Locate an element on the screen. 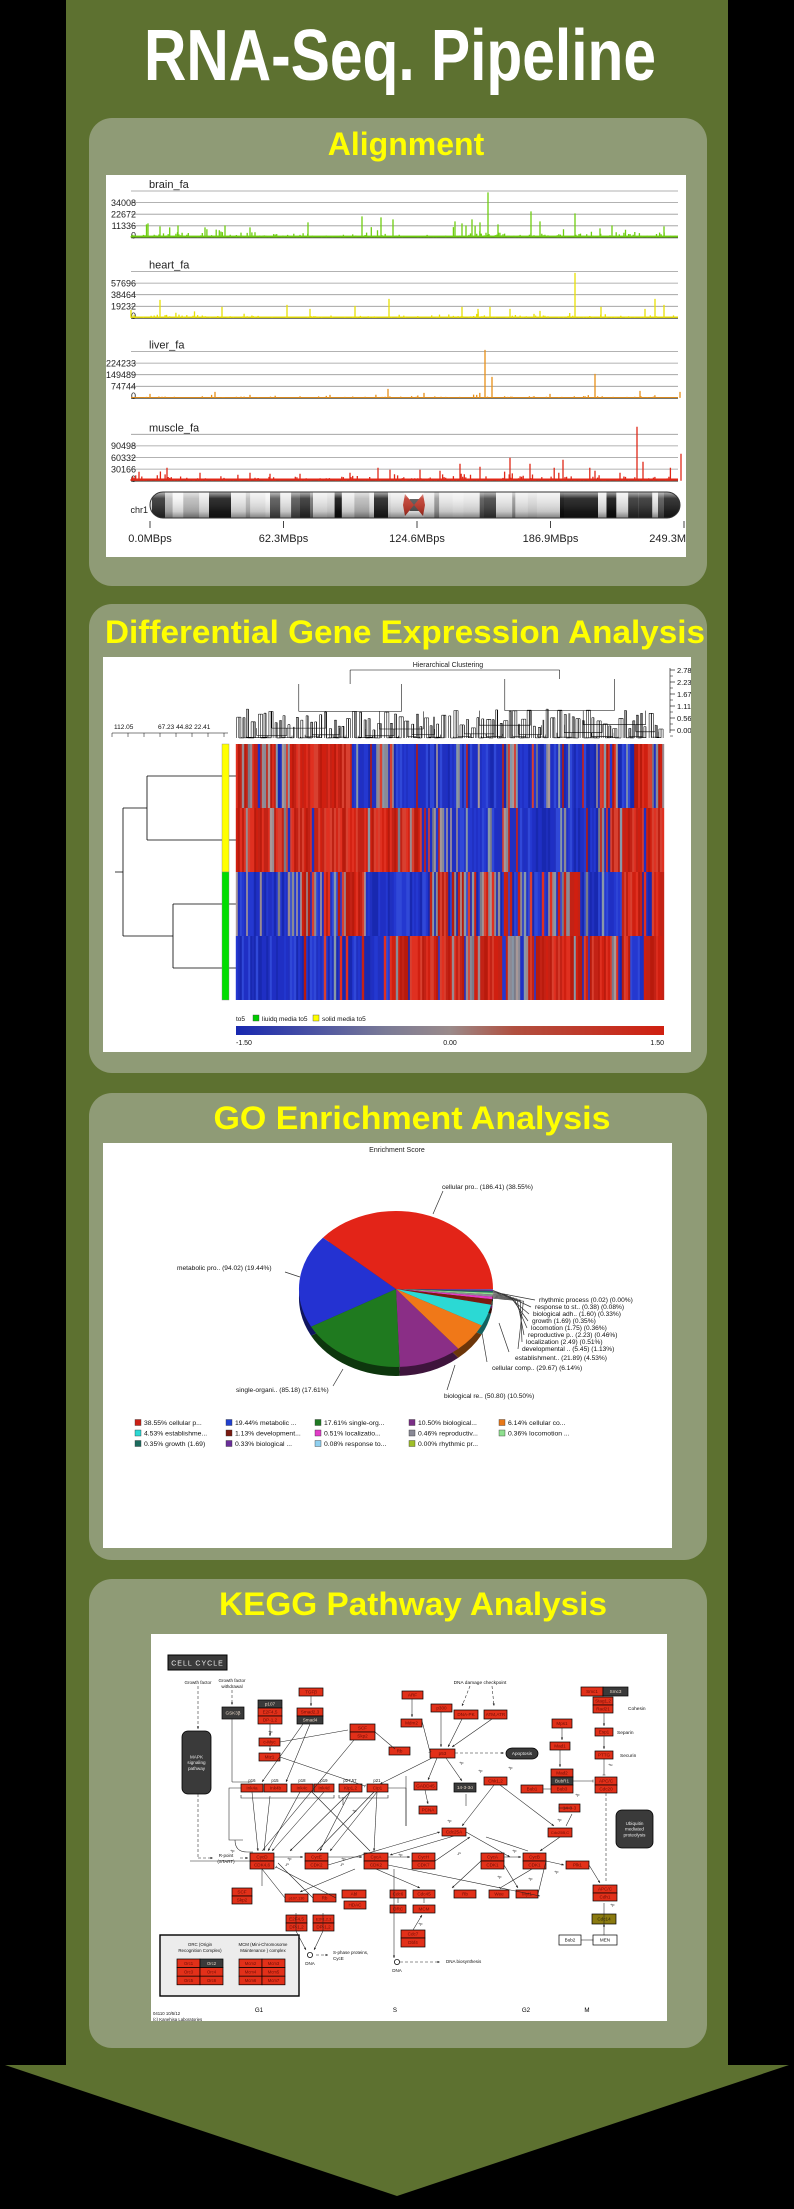 This screenshot has height=2209, width=794. svg-text: Ink4a is located at coordinates (252, 1788).